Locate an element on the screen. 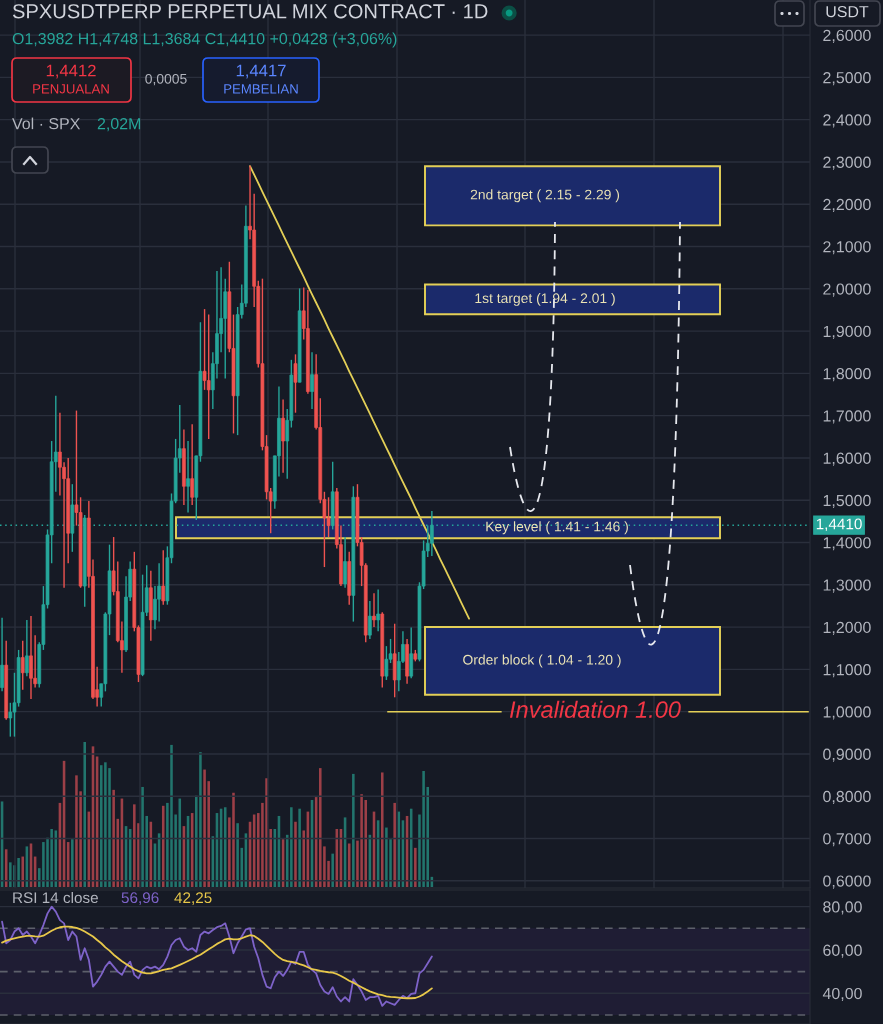 The height and width of the screenshot is (1024, 883). y-tick-label: 2,5000 is located at coordinates (847, 79).